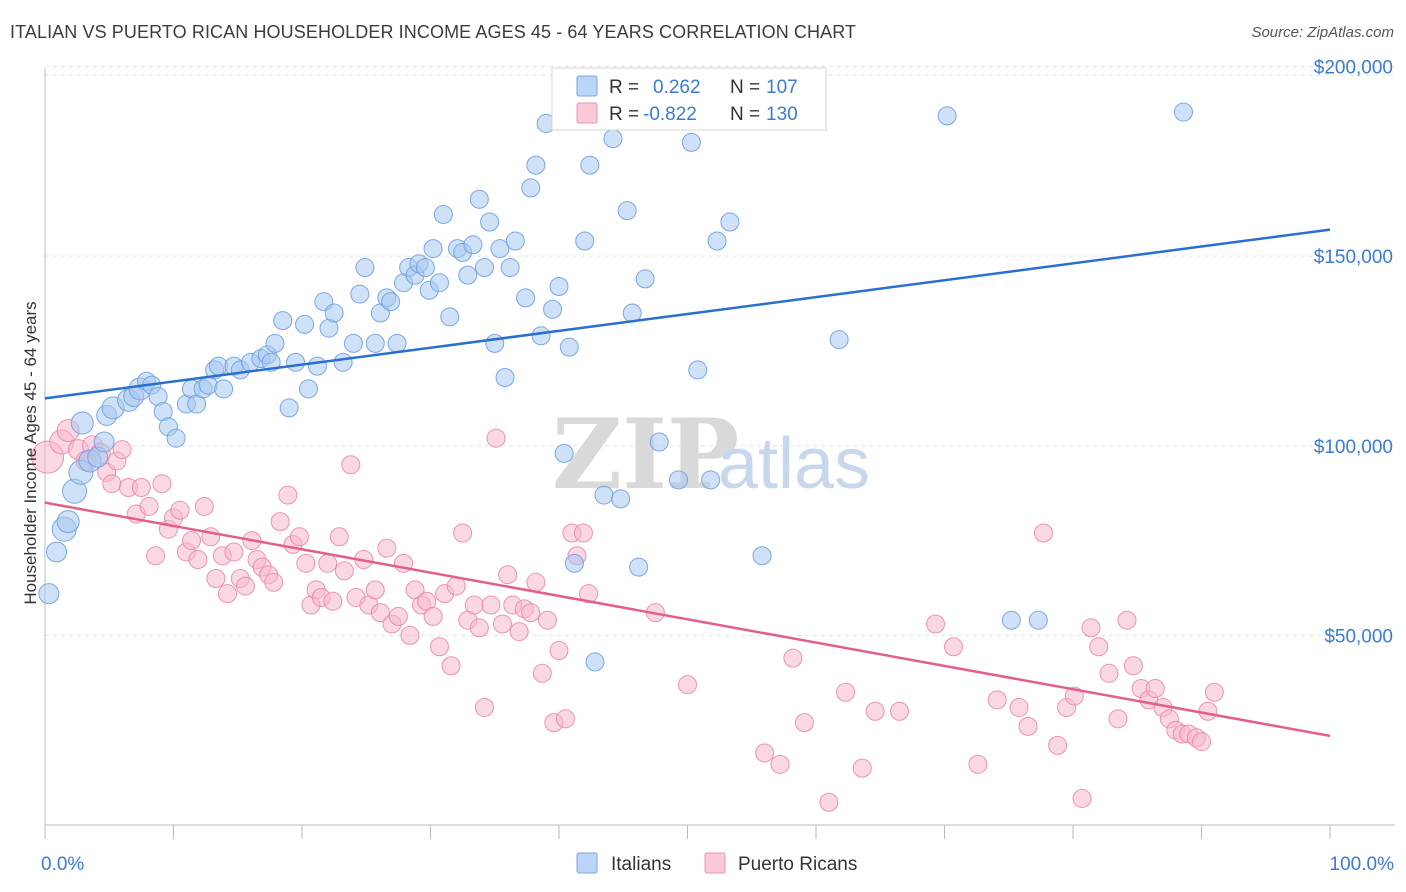  I want to click on x-tick-labels: 0.0% 100.0%, so click(717, 864).